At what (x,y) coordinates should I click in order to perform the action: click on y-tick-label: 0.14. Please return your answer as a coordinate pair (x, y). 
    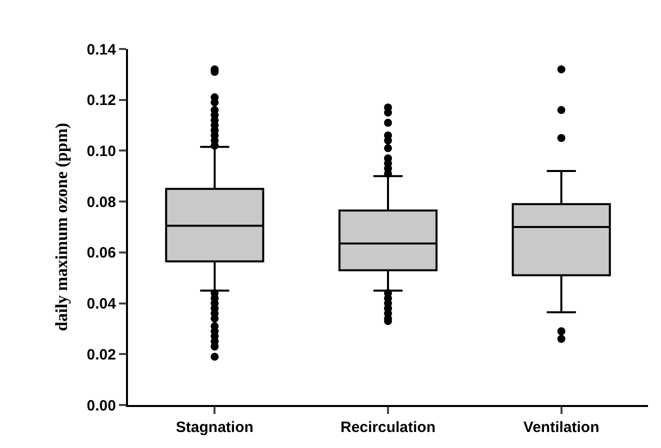
    Looking at the image, I should click on (101, 49).